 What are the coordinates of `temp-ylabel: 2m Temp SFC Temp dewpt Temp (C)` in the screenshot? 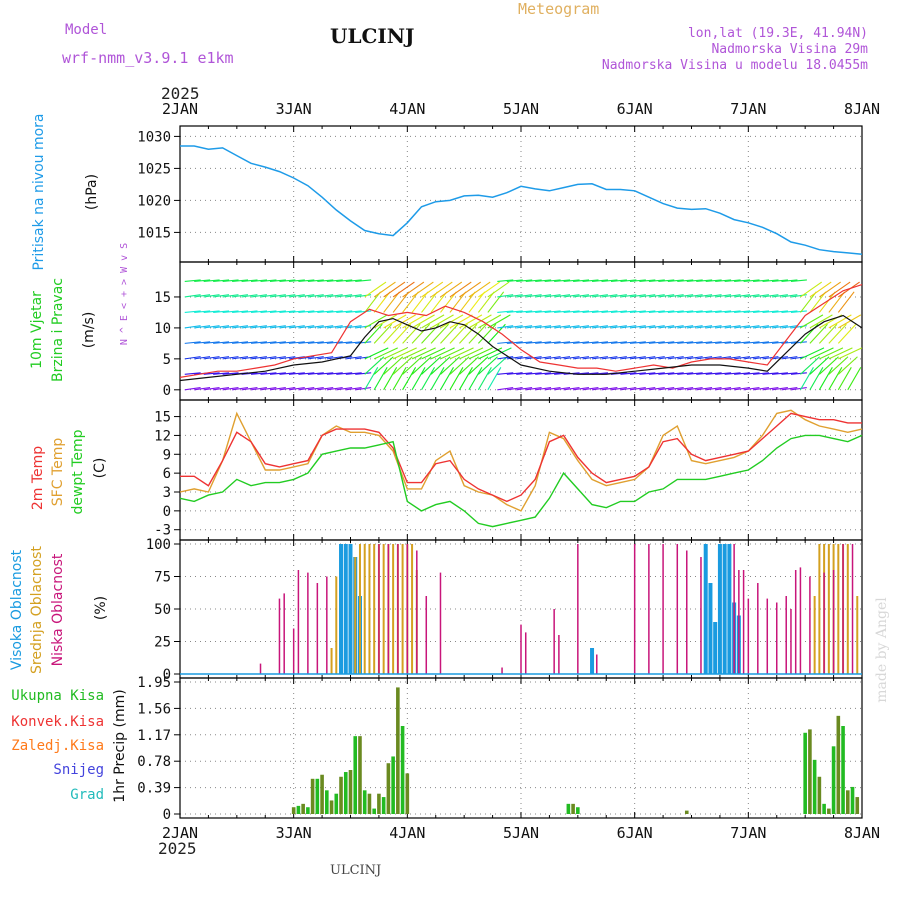 It's located at (69, 471).